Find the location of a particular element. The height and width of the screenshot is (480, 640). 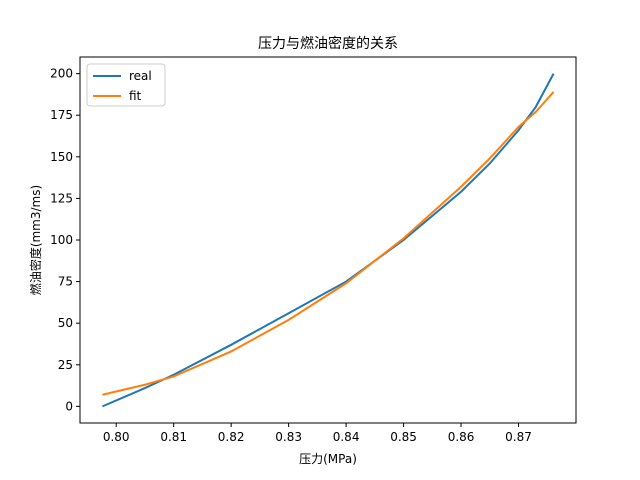

x-tick-label: 0.85 is located at coordinates (403, 437).